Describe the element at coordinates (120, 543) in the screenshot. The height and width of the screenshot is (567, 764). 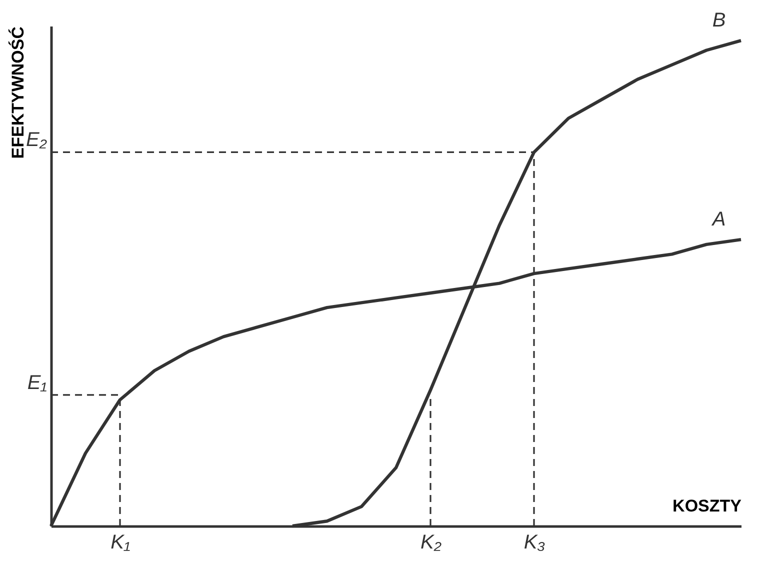
I see `x-tick-label: K₁` at that location.